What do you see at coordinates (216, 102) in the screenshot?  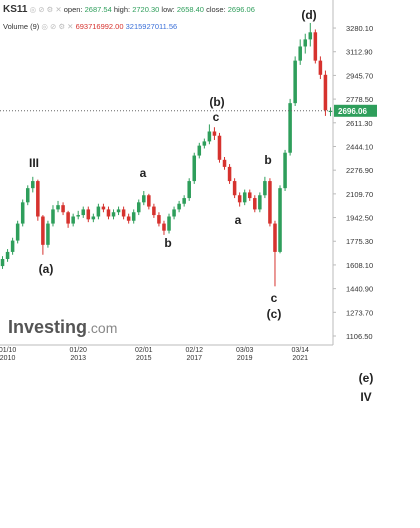 I see `wave-label: (b)` at bounding box center [216, 102].